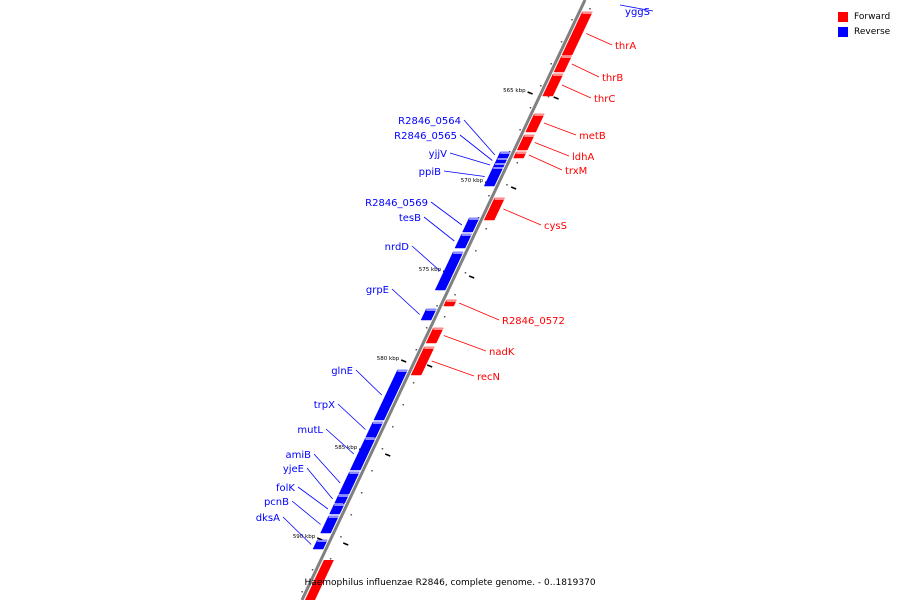 The height and width of the screenshot is (600, 900). I want to click on gene-label: pcnB, so click(276, 502).